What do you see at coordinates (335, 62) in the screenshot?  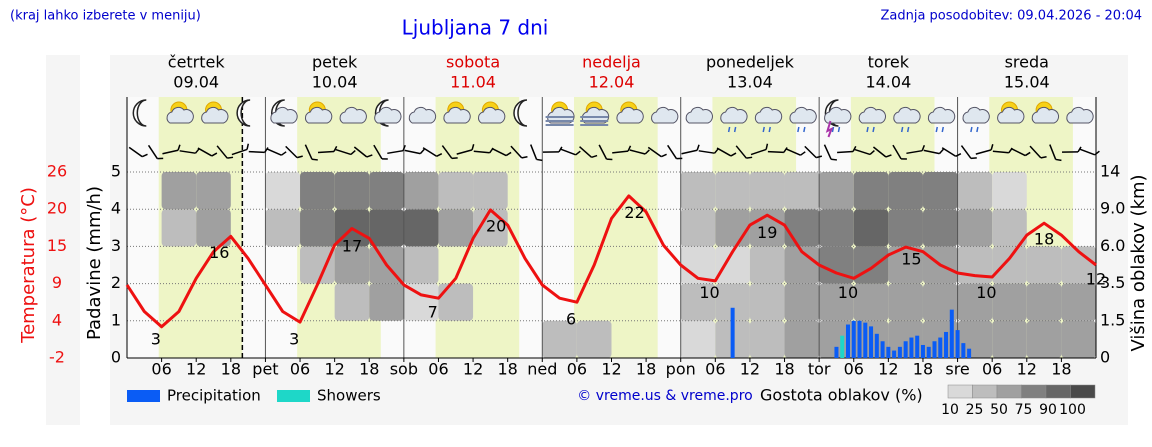 I see `day-name: petek` at bounding box center [335, 62].